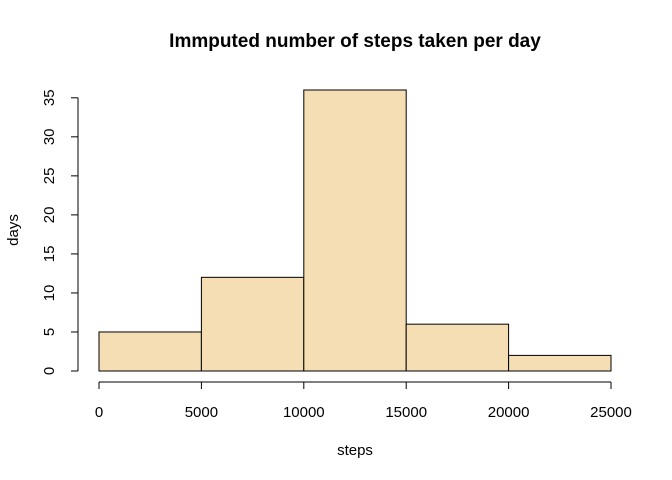 Image resolution: width=672 pixels, height=480 pixels. I want to click on y-tick-label: 0, so click(49, 371).